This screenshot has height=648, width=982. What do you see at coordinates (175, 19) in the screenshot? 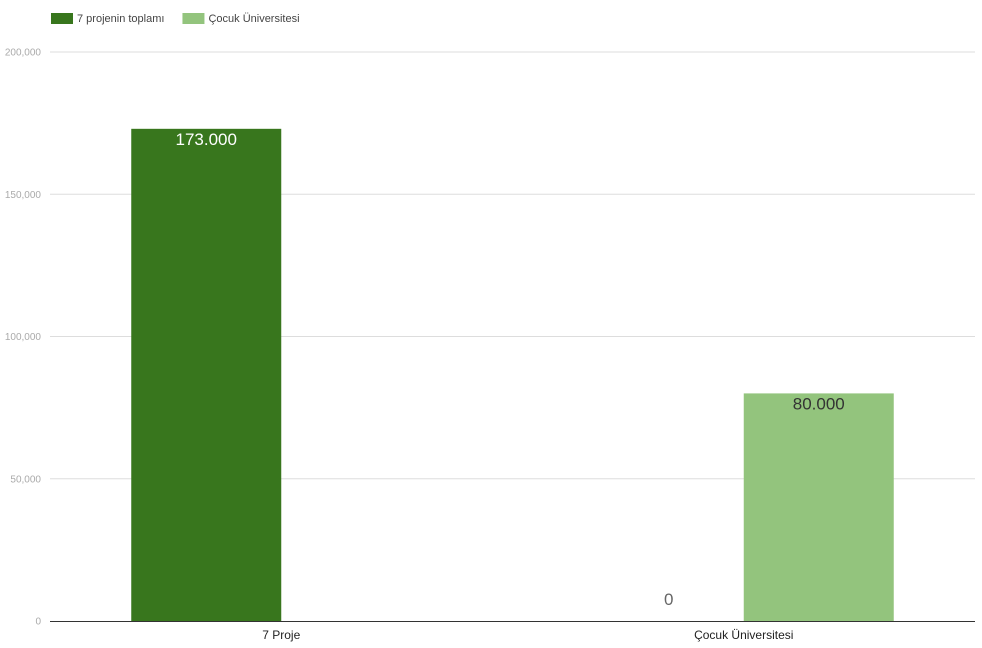
I see `chart-legend: 7 projenin toplamı Çocuk Üniversitesi` at bounding box center [175, 19].